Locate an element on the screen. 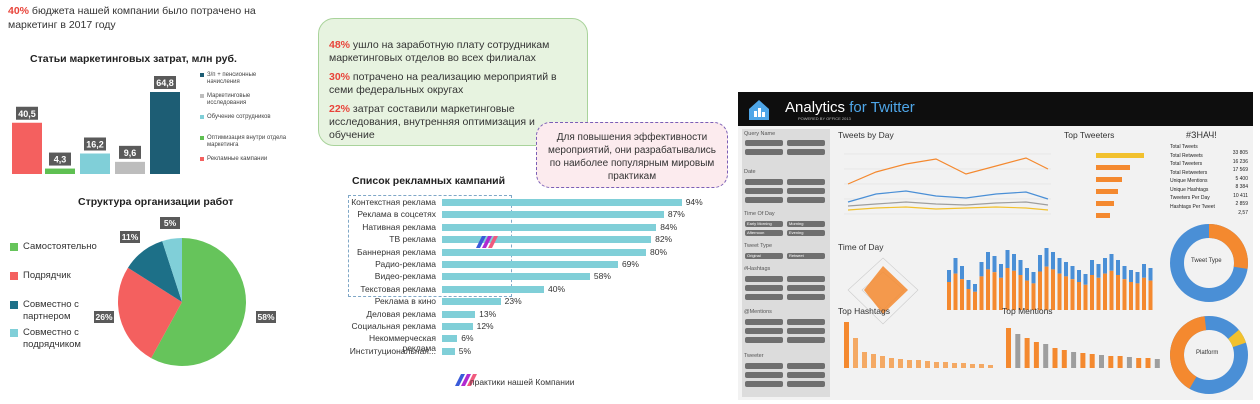 The height and width of the screenshot is (404, 1260). filter-button-retweet: Retweet is located at coordinates (806, 256).